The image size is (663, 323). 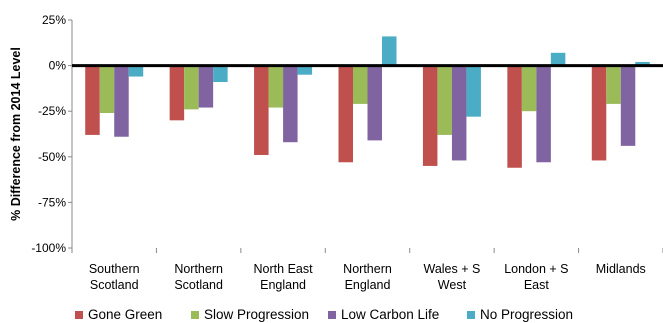 What do you see at coordinates (16, 134) in the screenshot?
I see `y-axis-title: % Difference from 2014 Level` at bounding box center [16, 134].